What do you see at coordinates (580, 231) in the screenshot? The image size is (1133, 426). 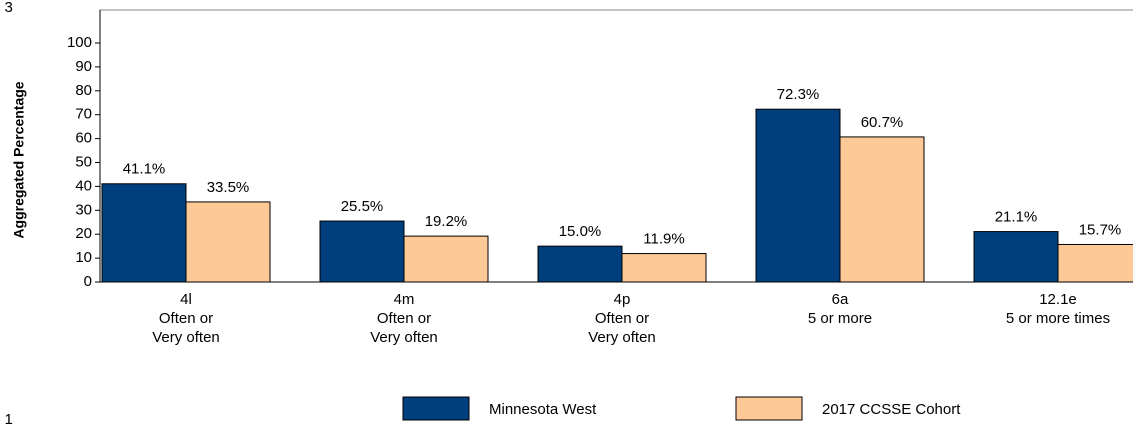 I see `value-label: 15.0%` at bounding box center [580, 231].